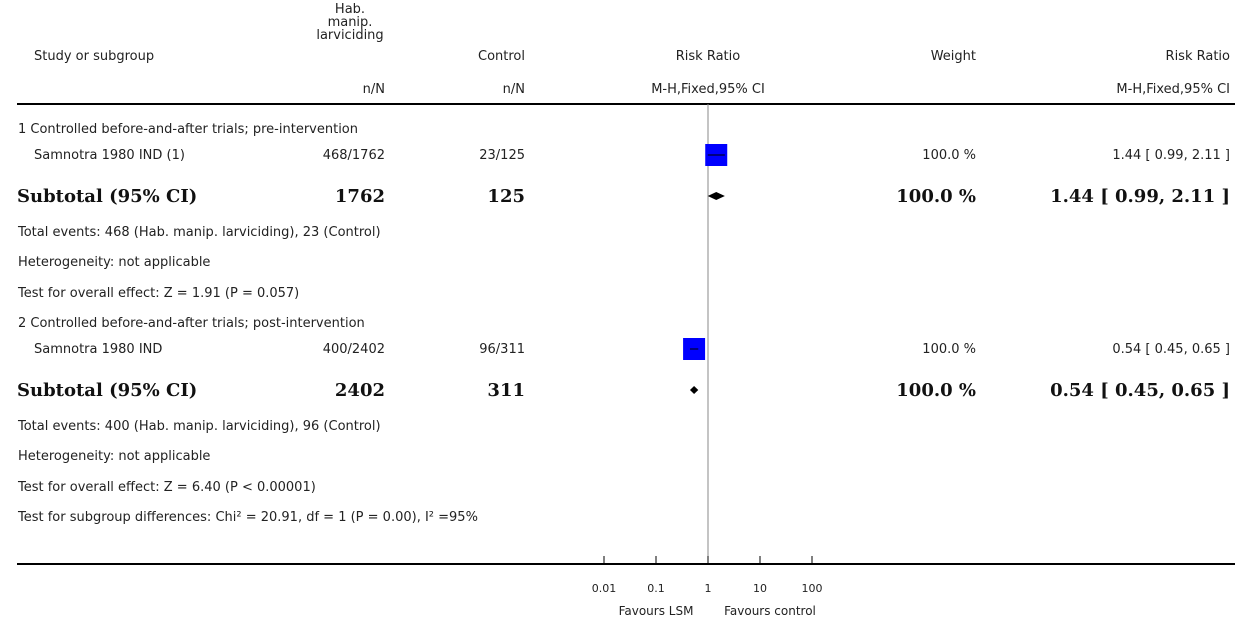  Describe the element at coordinates (506, 196) in the screenshot. I see `subtotal-1-control: 125` at that location.